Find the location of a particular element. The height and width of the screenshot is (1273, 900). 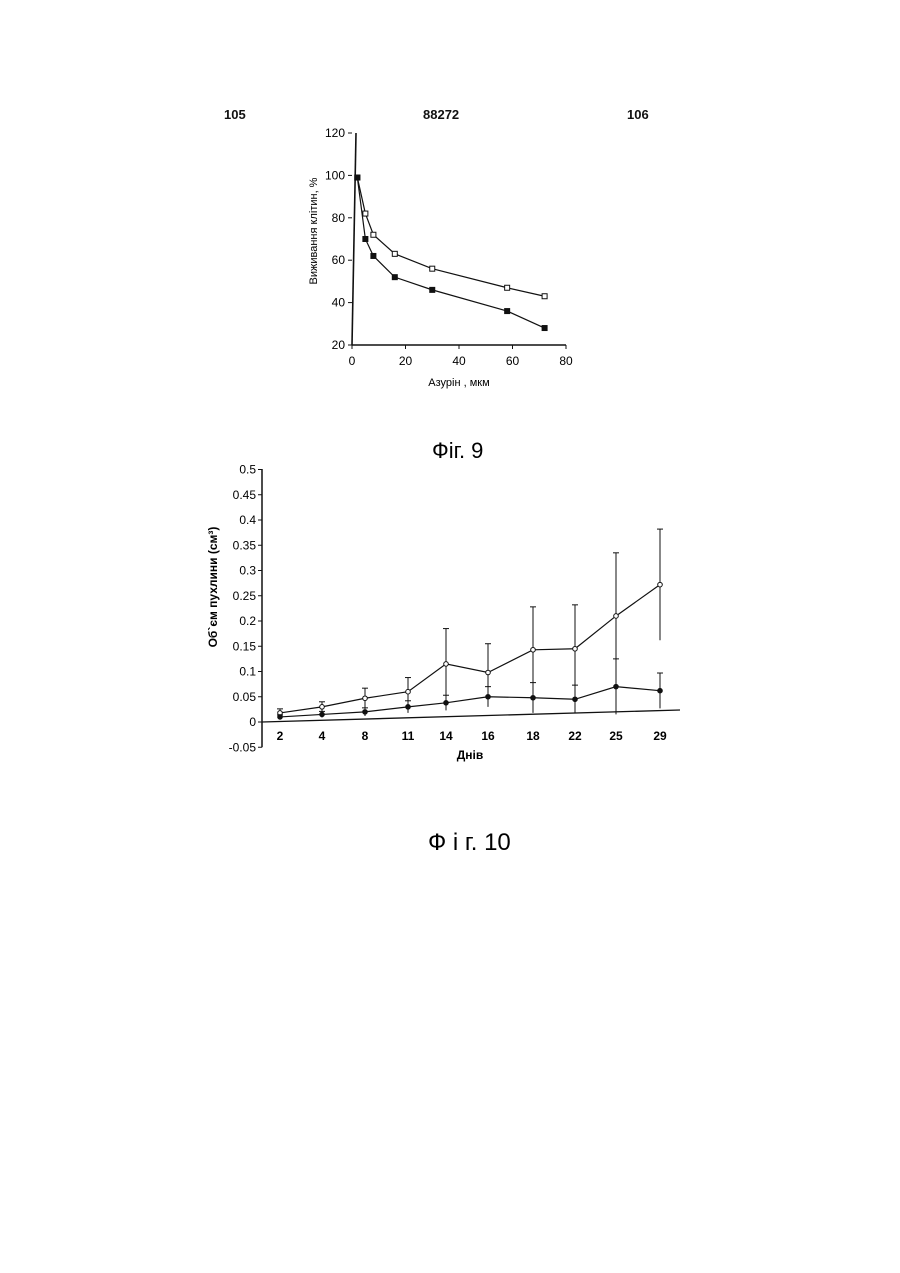

y-tick-label: 0.45 is located at coordinates (245, 495).